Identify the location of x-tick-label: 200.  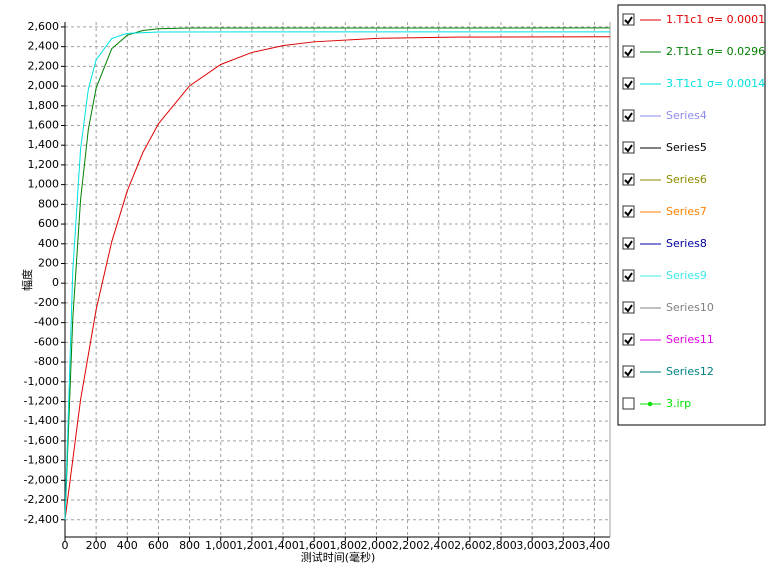
(96, 545).